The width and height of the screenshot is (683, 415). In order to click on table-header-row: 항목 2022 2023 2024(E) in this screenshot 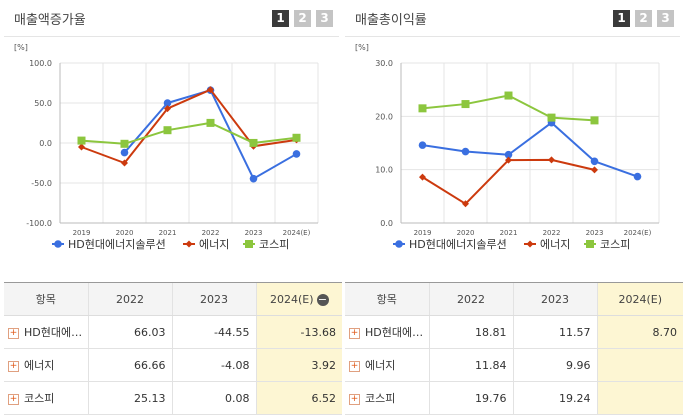, I will do `click(514, 299)`.